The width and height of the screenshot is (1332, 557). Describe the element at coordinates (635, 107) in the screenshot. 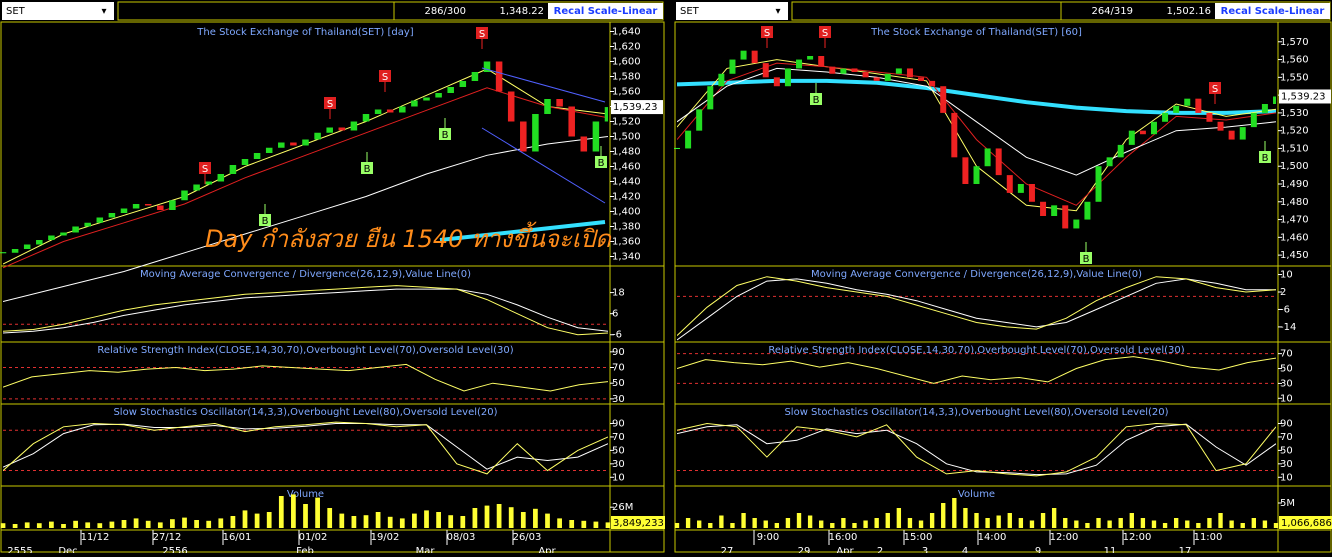

I see `last-value: 1,539.23` at that location.